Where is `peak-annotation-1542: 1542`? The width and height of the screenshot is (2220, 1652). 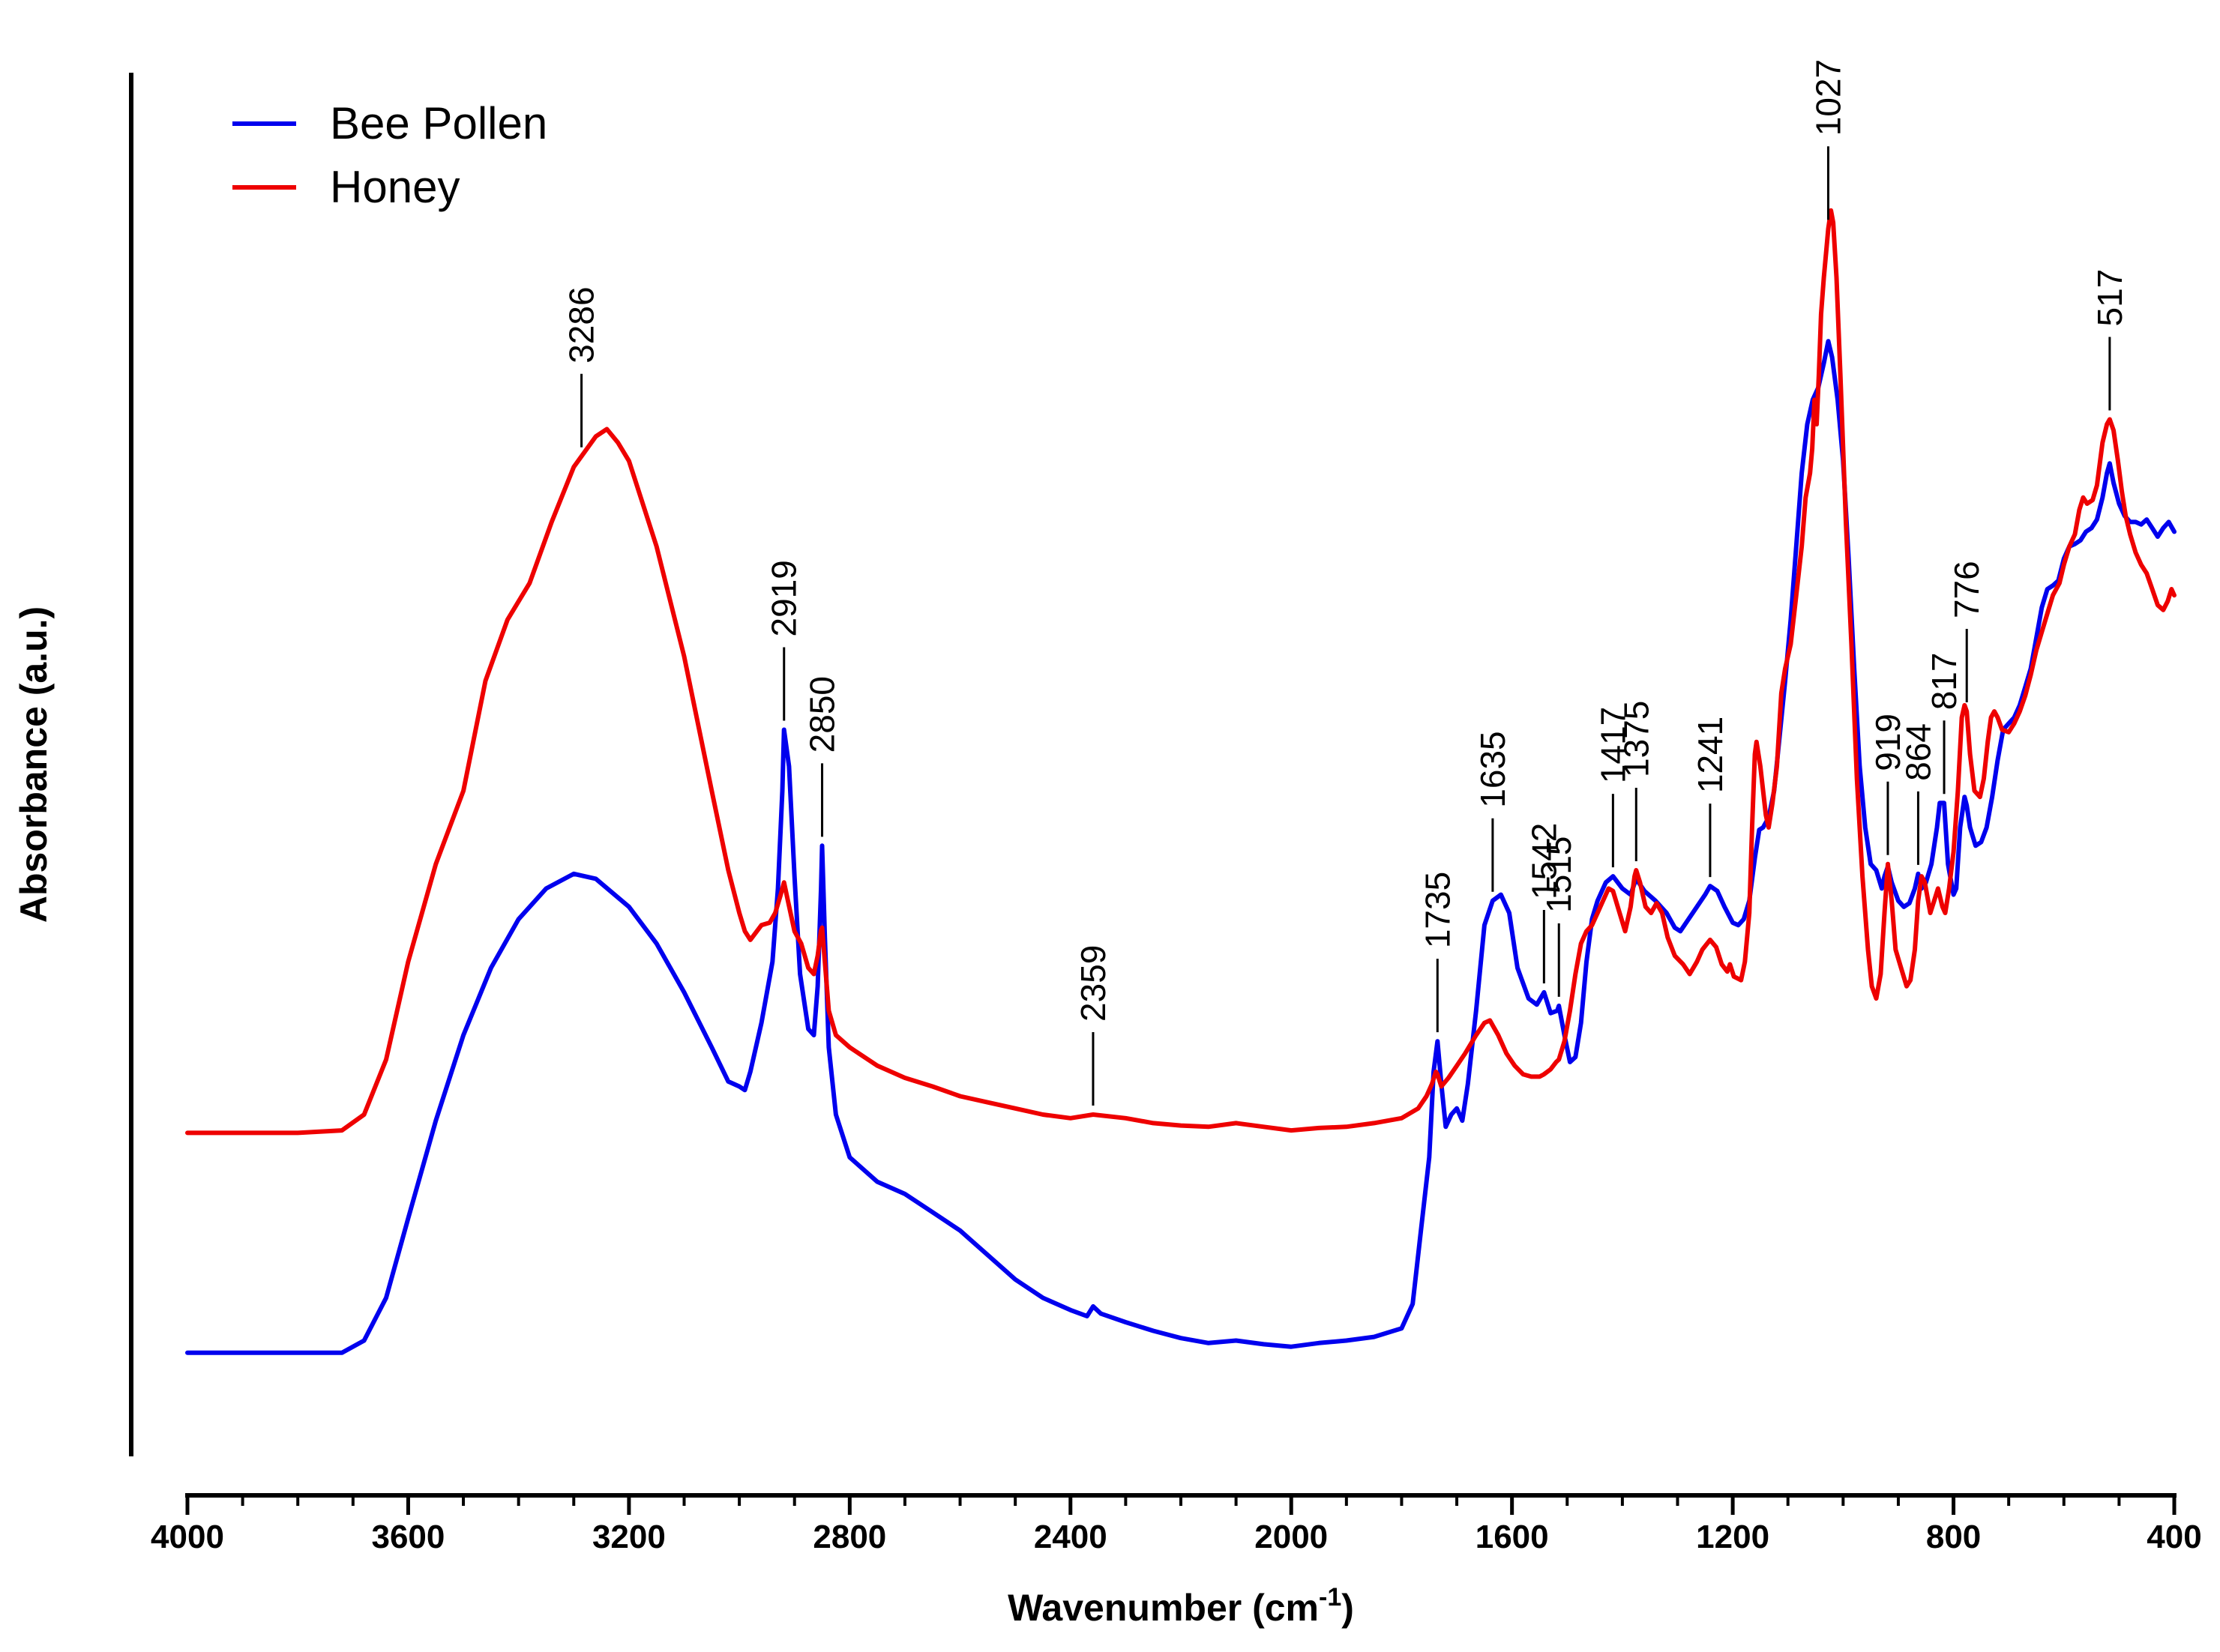
peak-annotation-1542: 1542 is located at coordinates (1543, 903).